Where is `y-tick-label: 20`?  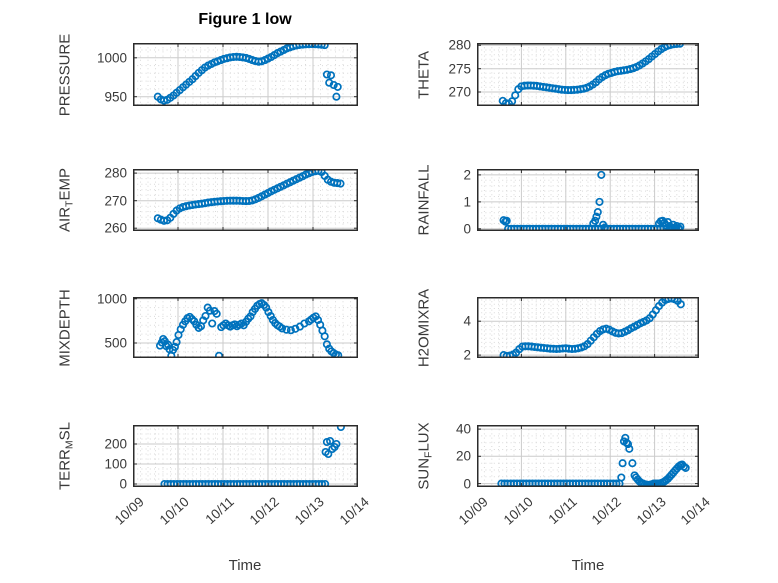
y-tick-label: 20 is located at coordinates (463, 456).